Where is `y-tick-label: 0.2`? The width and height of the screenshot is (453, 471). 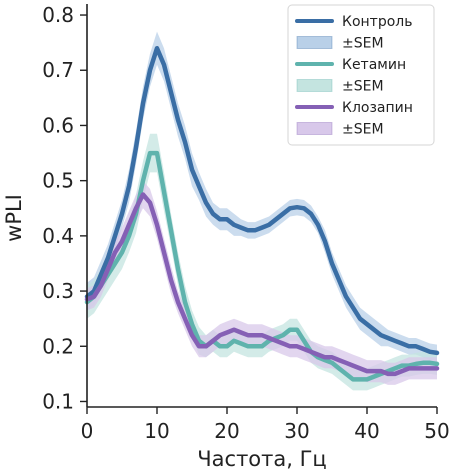
y-tick-label: 0.2 is located at coordinates (58, 346).